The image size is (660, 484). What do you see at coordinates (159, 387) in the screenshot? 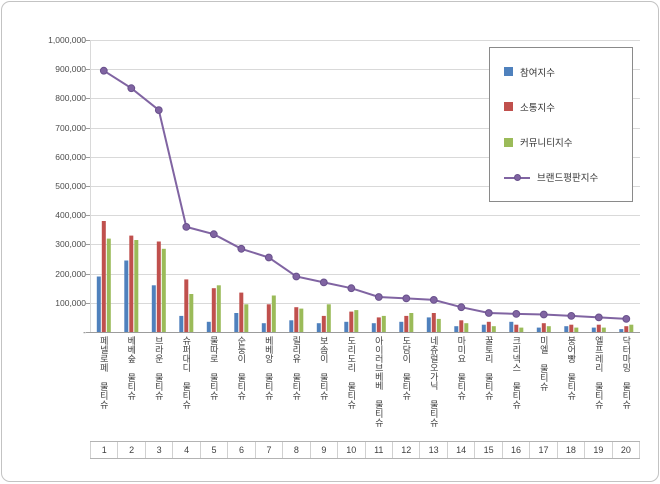
I see `category-label: 브라운 물티슈` at bounding box center [159, 387].